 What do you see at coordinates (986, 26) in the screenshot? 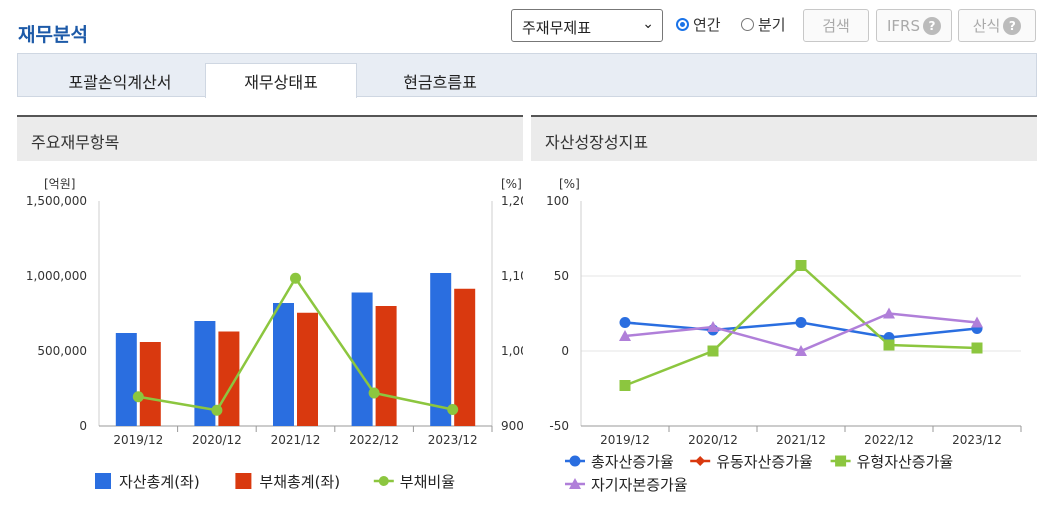
I see `calc-button-label: 산식` at bounding box center [986, 26].